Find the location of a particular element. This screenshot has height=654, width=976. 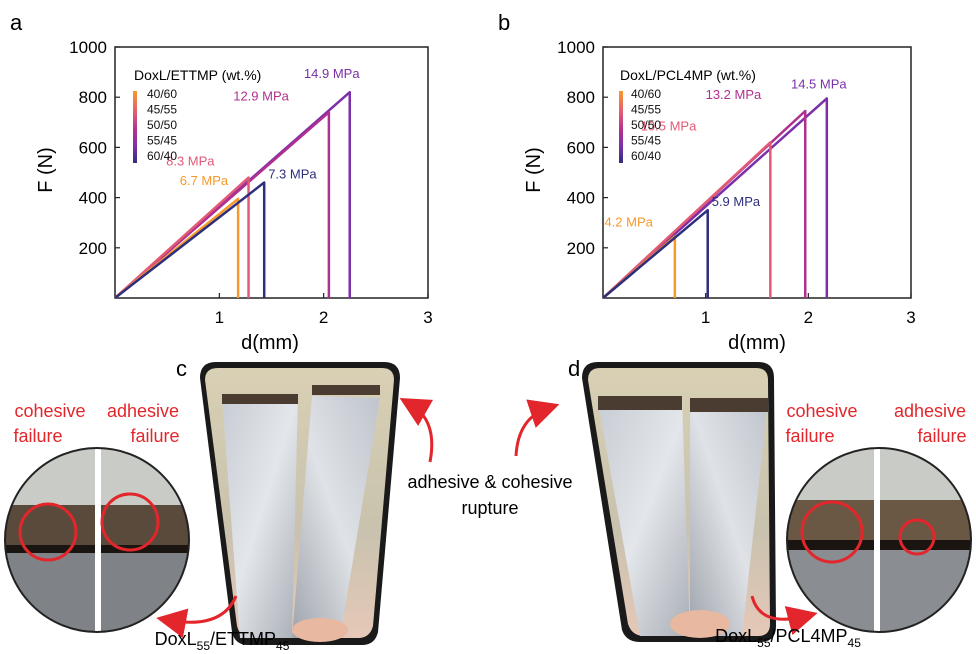

y-ticks-b: 200 400 600 800 1000 is located at coordinates (582, 148).